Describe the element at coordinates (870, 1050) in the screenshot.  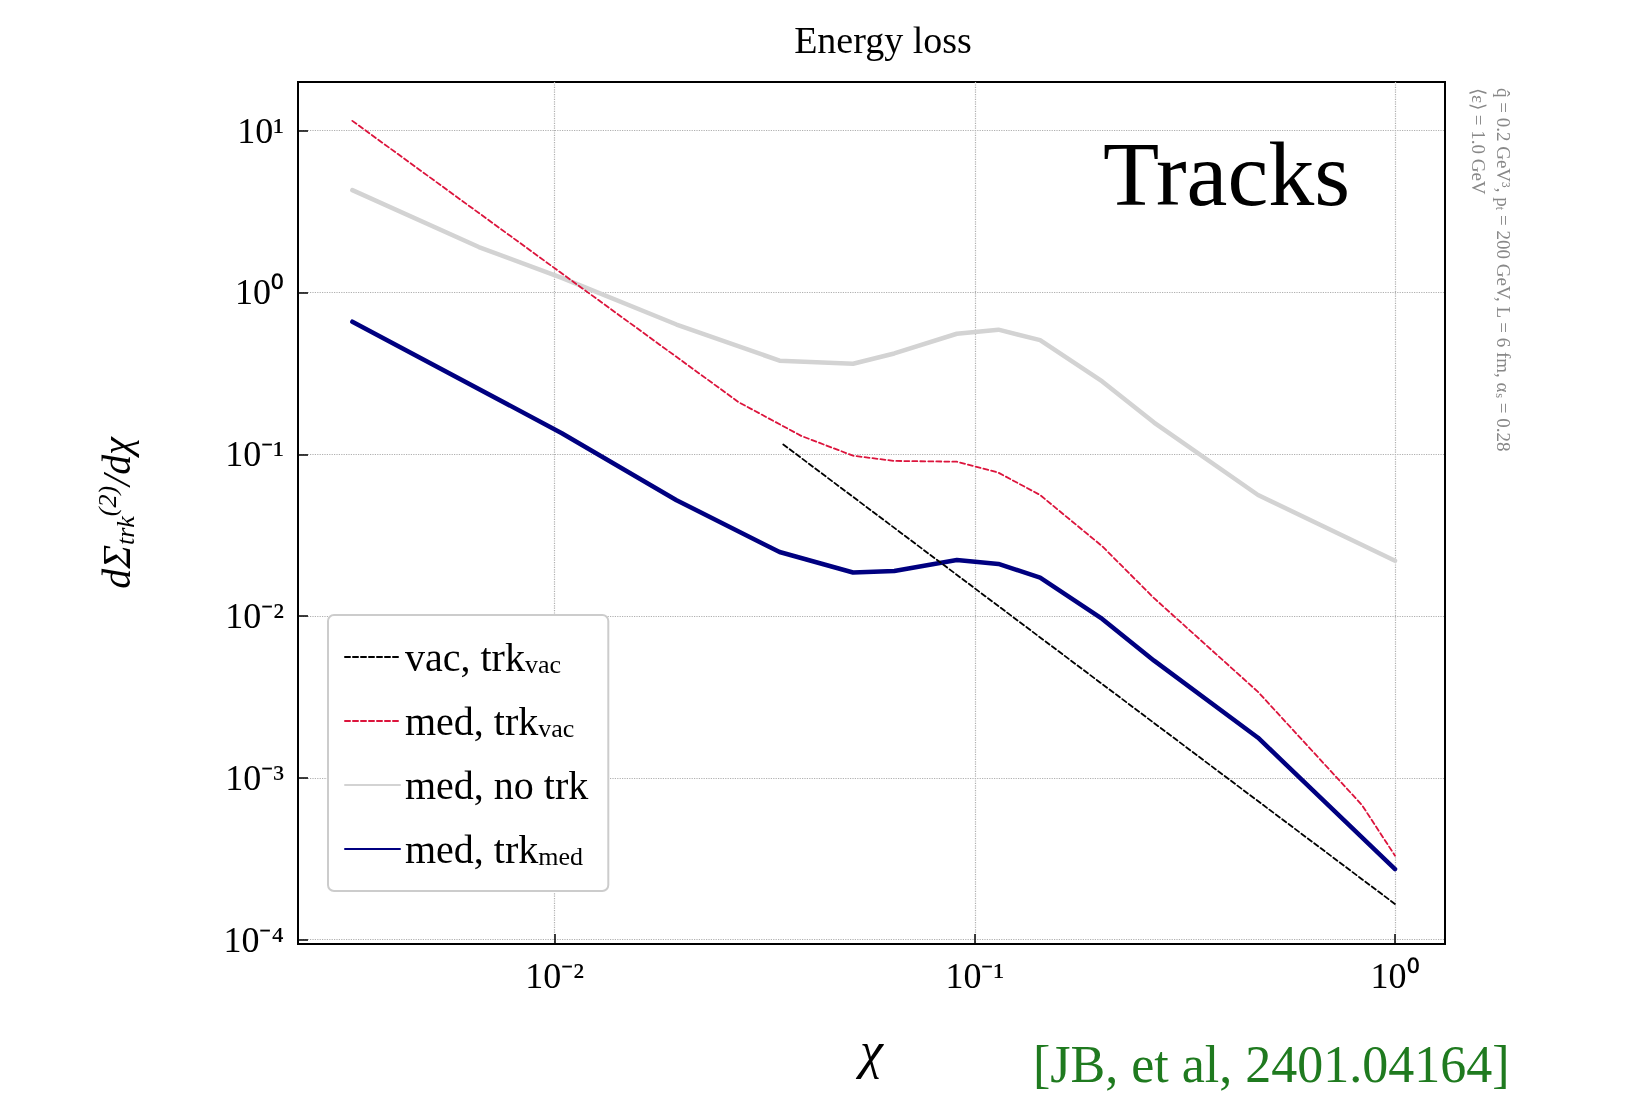
I see `x-axis-title: χ` at that location.